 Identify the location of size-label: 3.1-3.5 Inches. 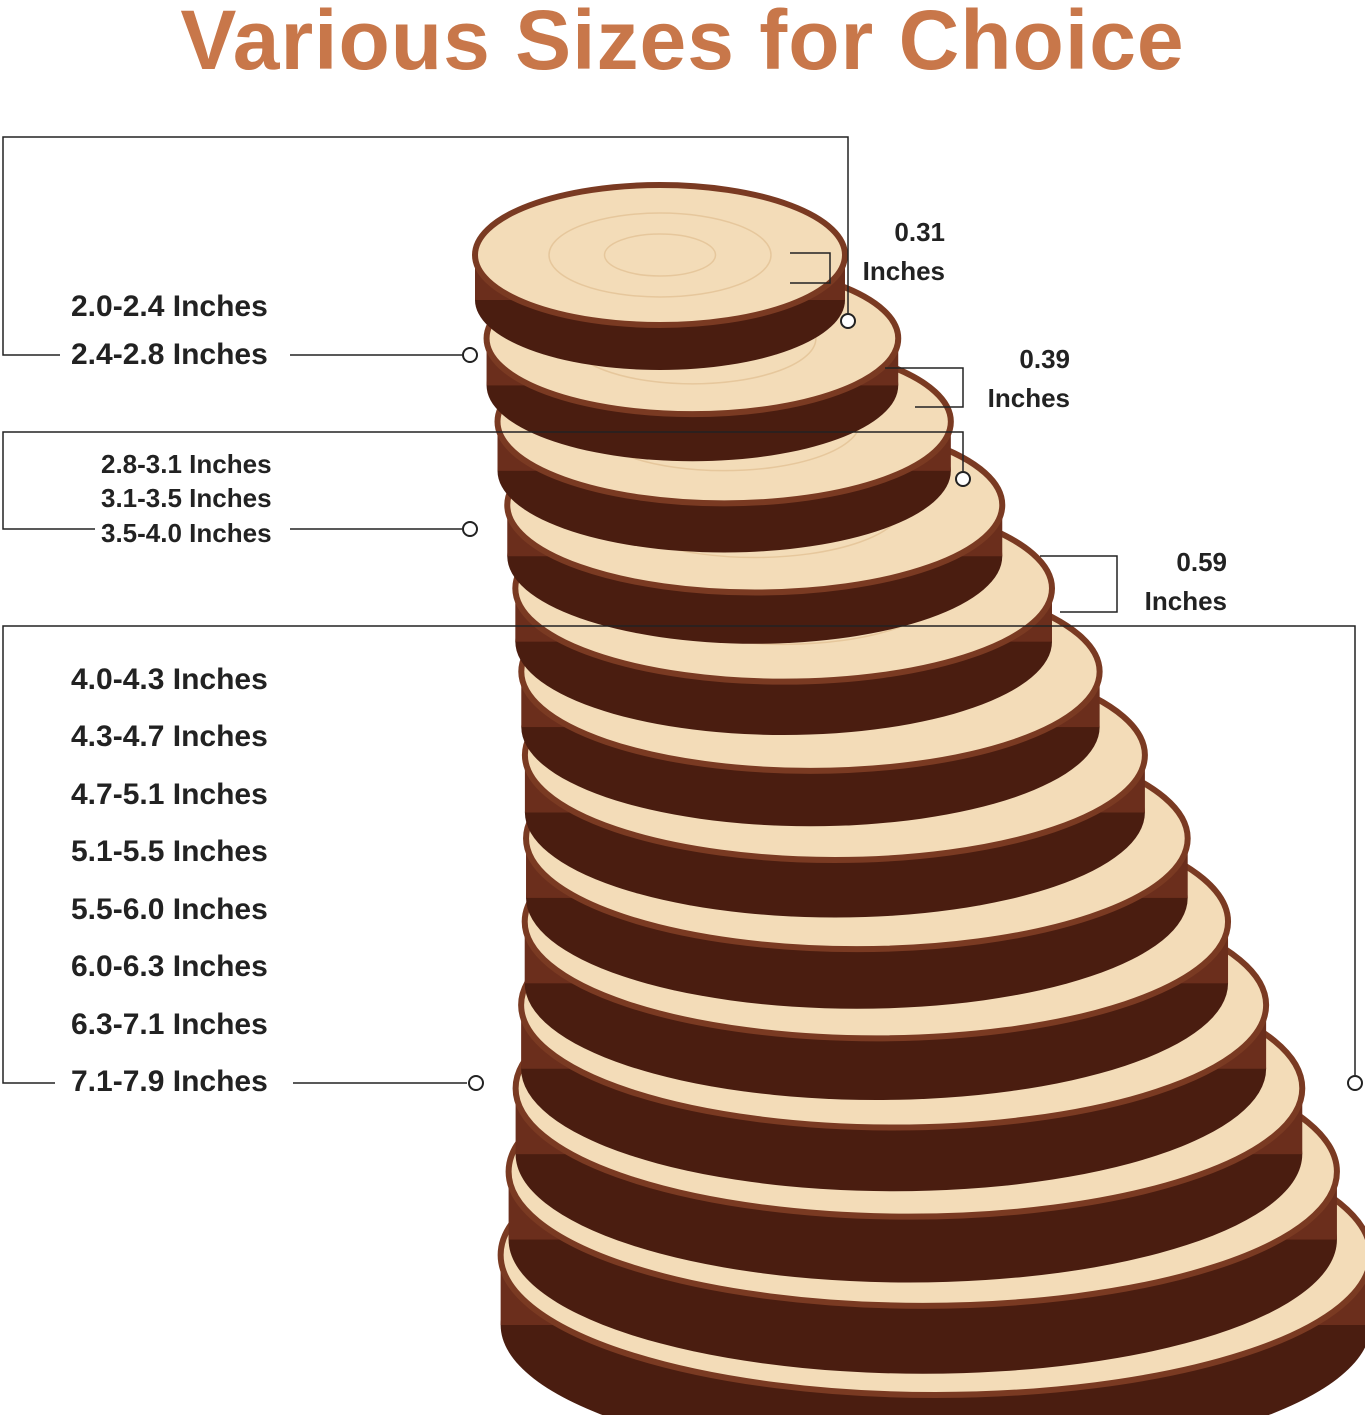
(186, 498).